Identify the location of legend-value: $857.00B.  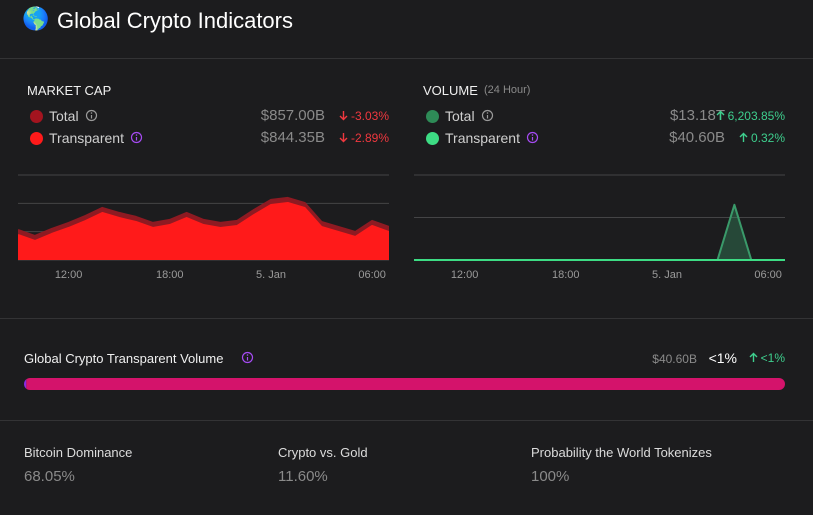
(292, 115).